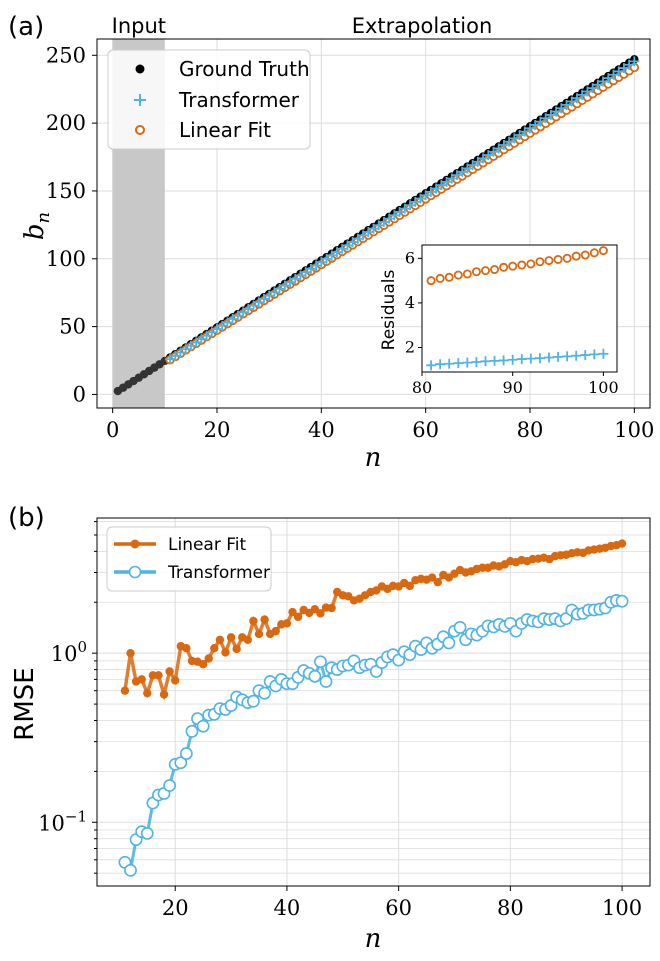 The height and width of the screenshot is (961, 660). Describe the element at coordinates (76, 816) in the screenshot. I see `y-tick-exponent: −1` at that location.